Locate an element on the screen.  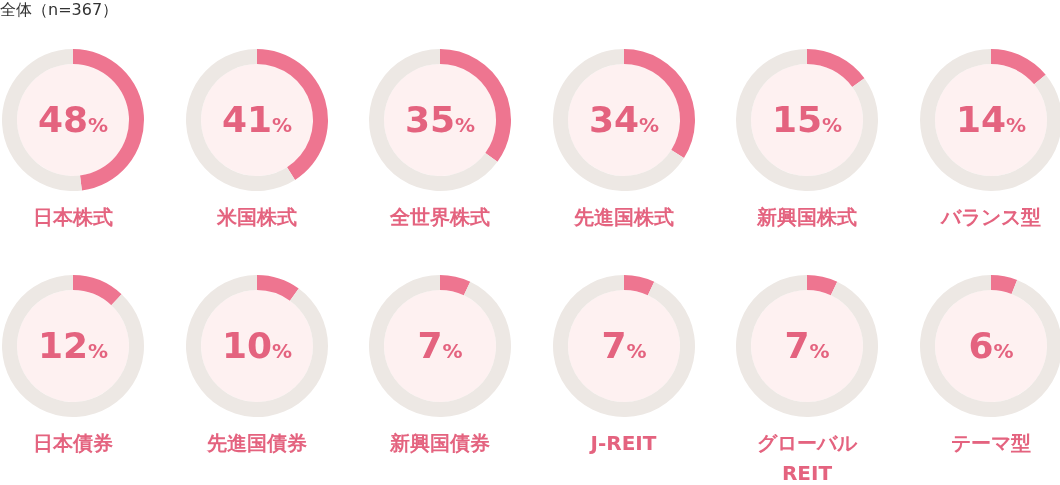
text: 新興国債券 is located at coordinates (440, 443).